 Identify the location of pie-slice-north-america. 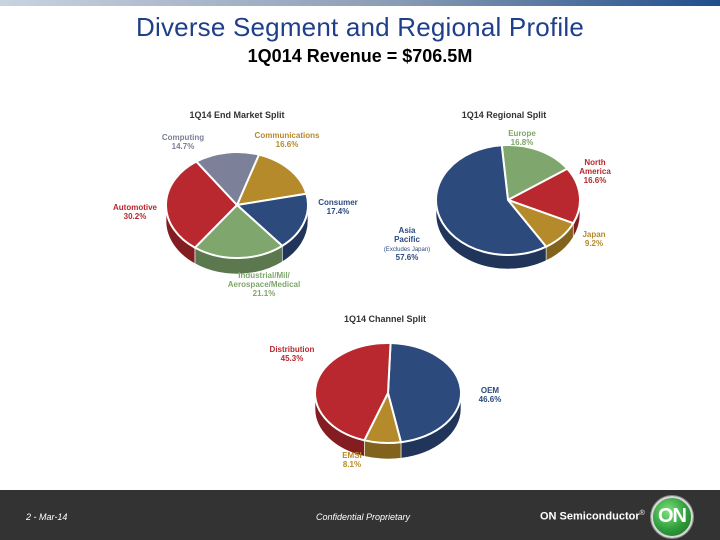
(543, 196).